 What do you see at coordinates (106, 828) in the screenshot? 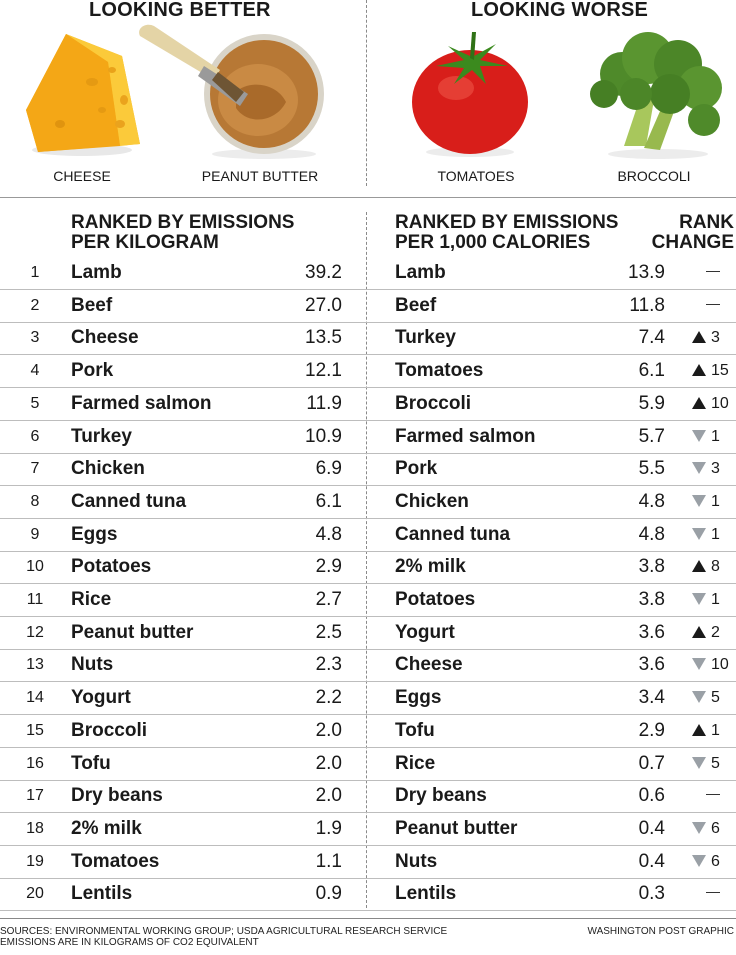
I see `kg-item-name: 2% milk` at bounding box center [106, 828].